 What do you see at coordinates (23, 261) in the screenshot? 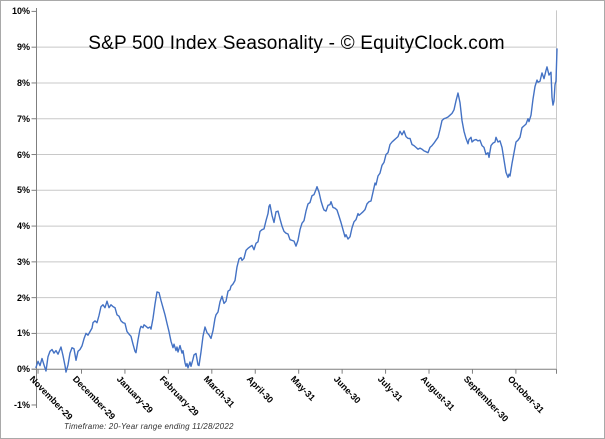
I see `y-axis-label: 3%` at bounding box center [23, 261].